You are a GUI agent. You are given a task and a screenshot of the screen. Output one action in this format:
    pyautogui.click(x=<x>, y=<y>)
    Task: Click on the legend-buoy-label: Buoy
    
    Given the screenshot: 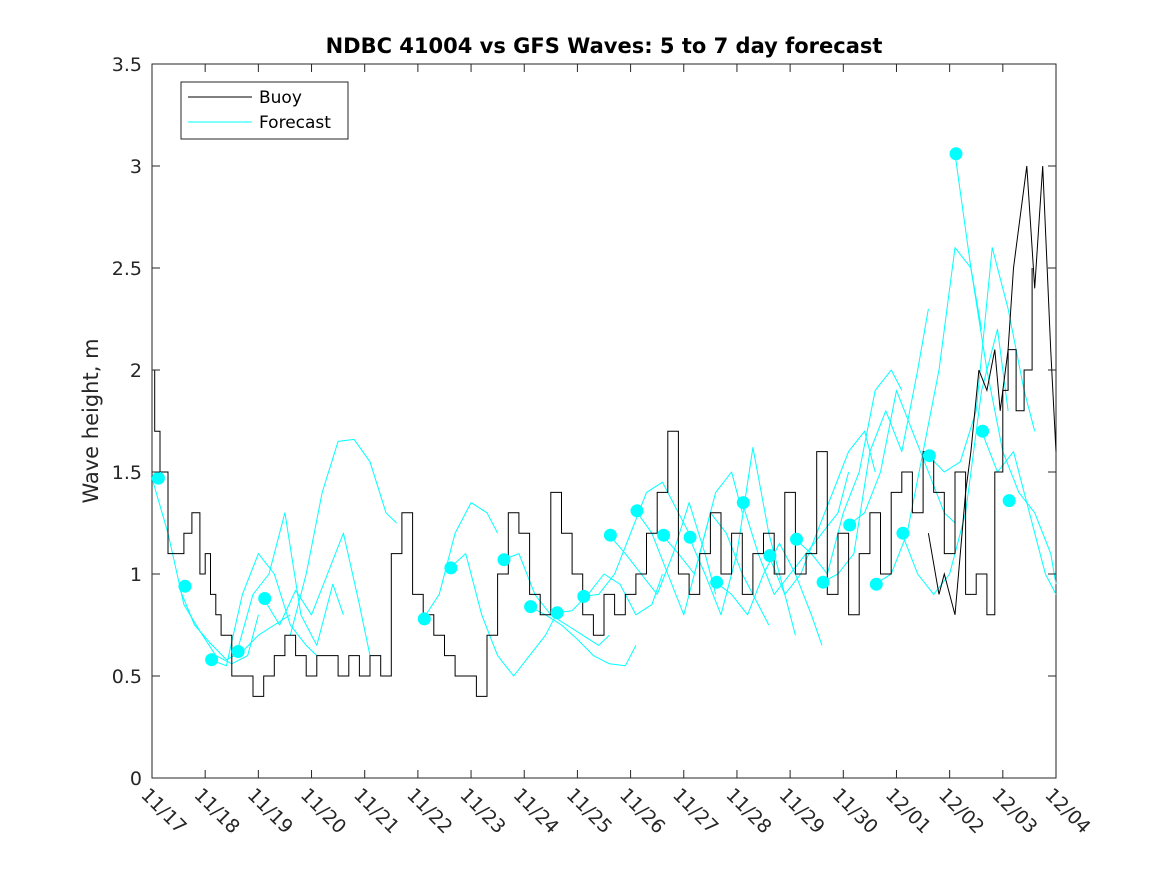 What is the action you would take?
    pyautogui.click(x=280, y=98)
    